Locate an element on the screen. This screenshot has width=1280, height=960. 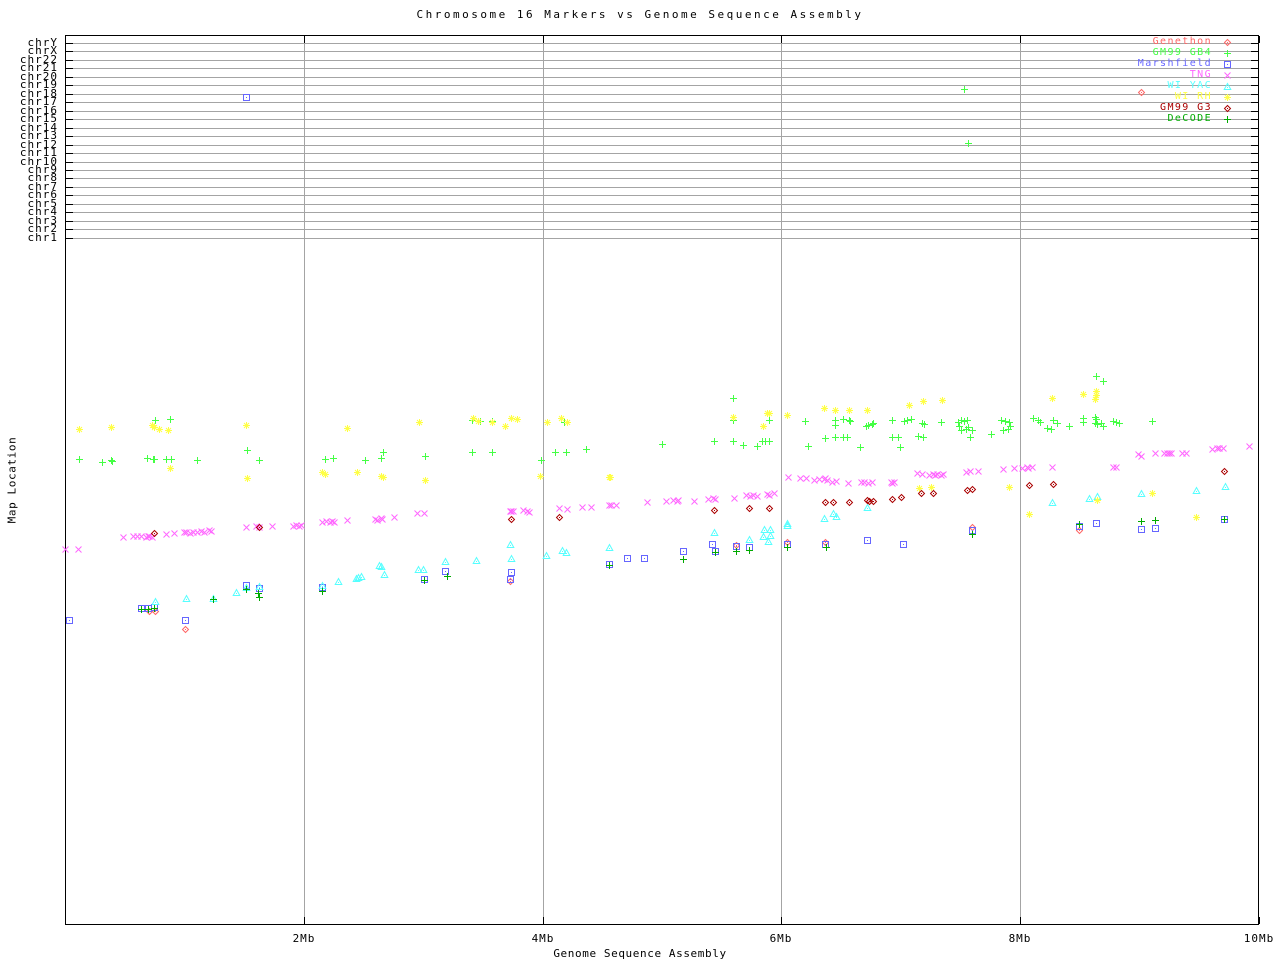
legend-marker-marshfield is located at coordinates (1227, 64).